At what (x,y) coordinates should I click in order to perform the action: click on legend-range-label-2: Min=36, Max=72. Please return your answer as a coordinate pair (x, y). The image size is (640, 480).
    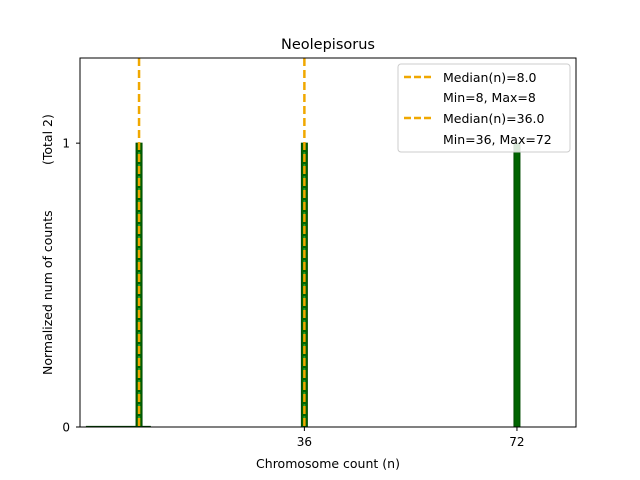
    Looking at the image, I should click on (497, 139).